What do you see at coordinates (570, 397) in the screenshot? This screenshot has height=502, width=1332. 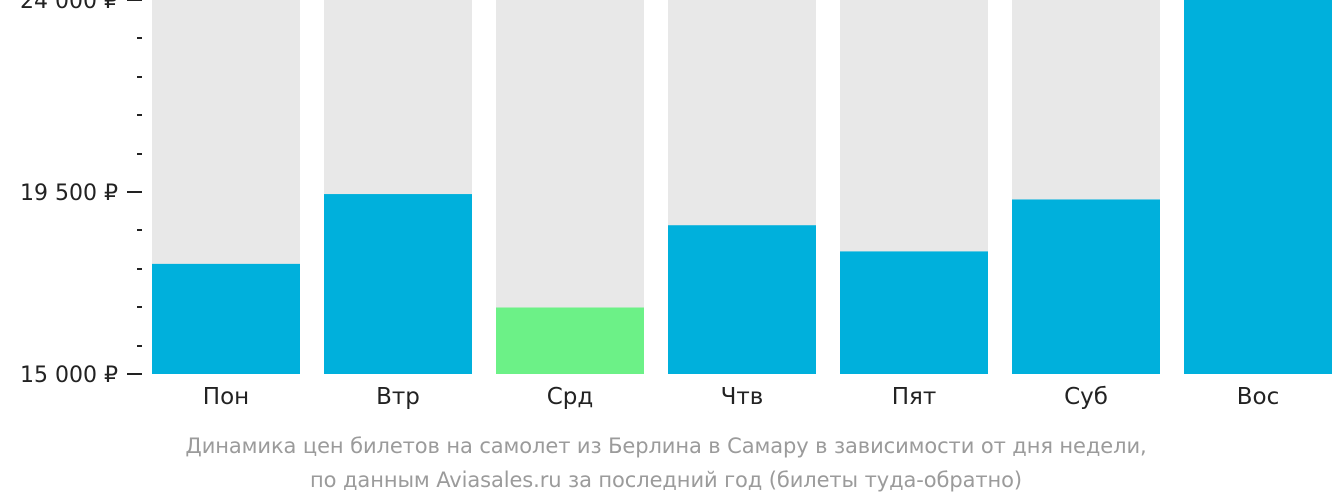 I see `x-tick-label: Срд` at bounding box center [570, 397].